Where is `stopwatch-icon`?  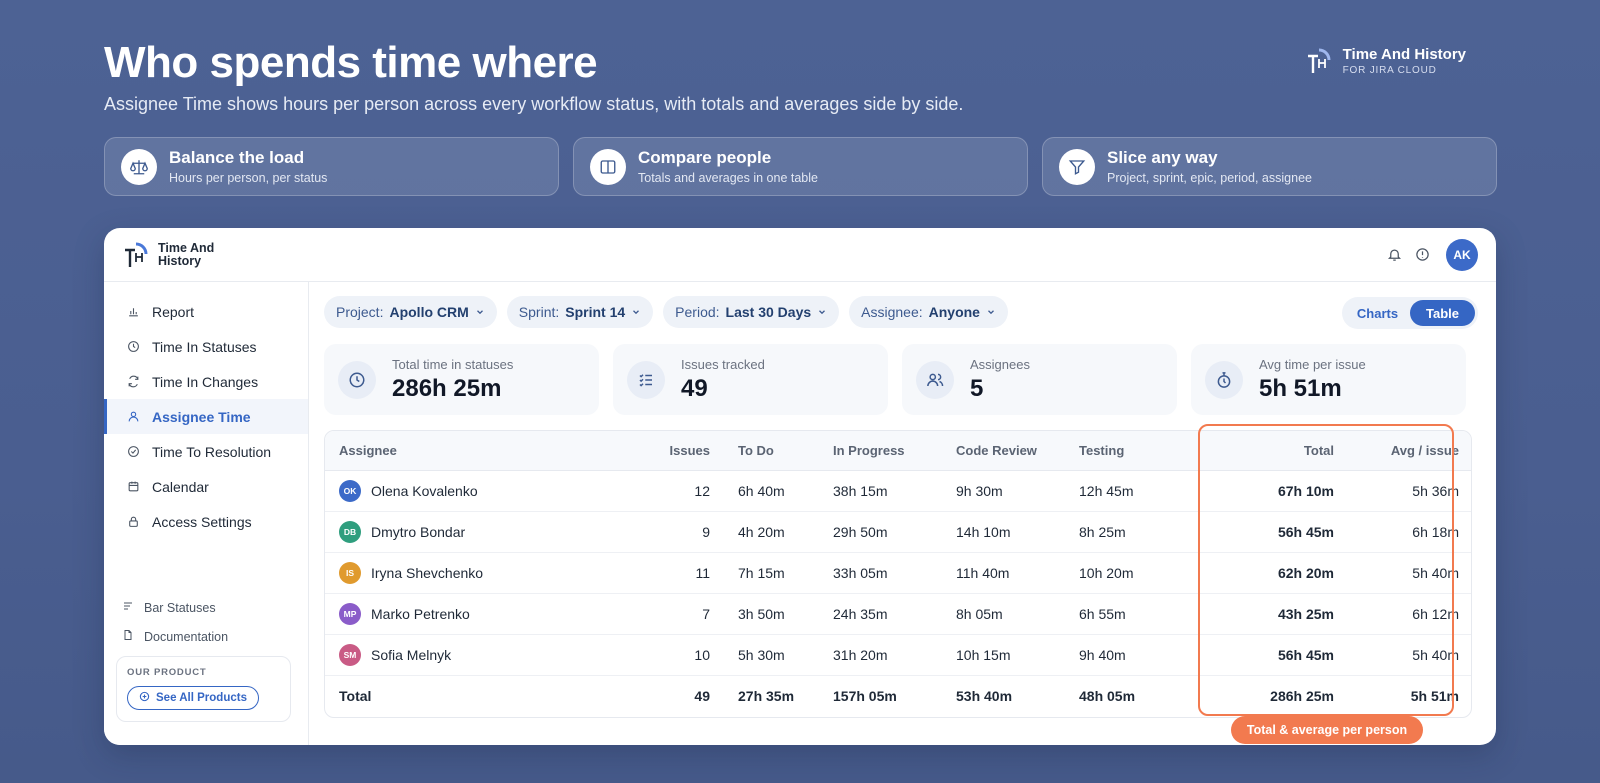 stopwatch-icon is located at coordinates (1224, 379).